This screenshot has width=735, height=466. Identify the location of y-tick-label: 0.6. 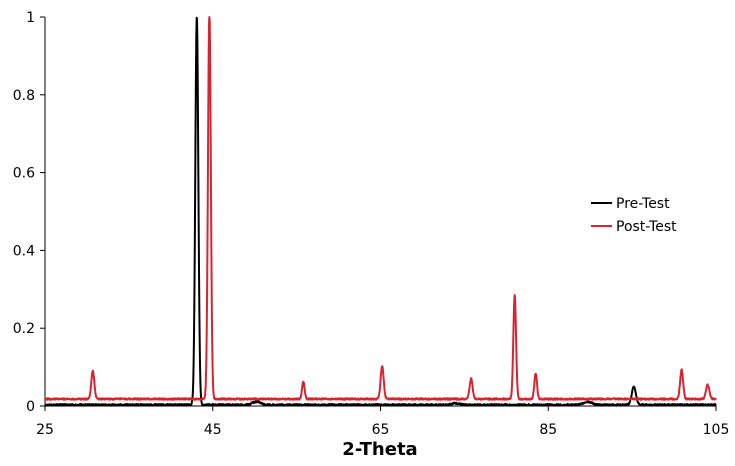
(24, 174).